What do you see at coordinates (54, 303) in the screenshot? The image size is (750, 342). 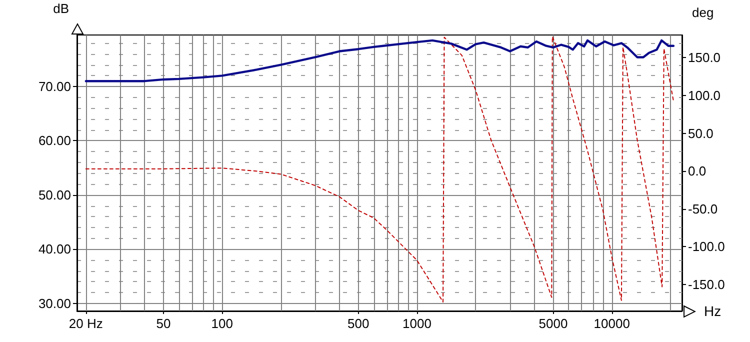 I see `y-tick-label: 30.00` at bounding box center [54, 303].